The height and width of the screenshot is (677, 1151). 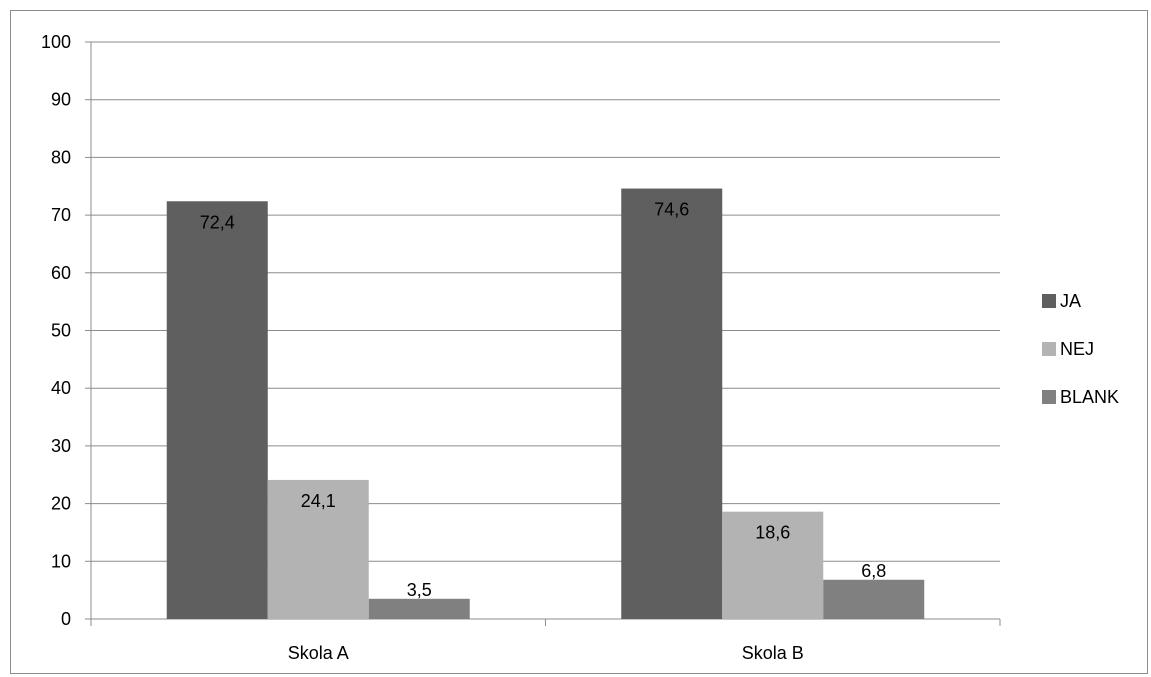 What do you see at coordinates (61, 273) in the screenshot?
I see `y-tick-label: 60` at bounding box center [61, 273].